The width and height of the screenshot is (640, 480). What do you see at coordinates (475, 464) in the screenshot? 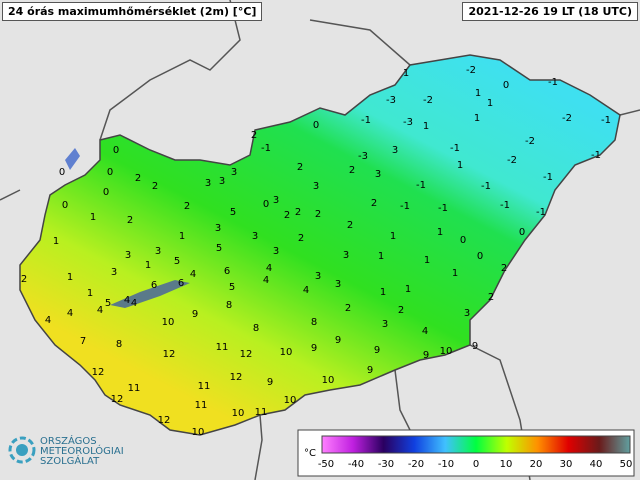
I see `legend-ticks: -50 -40 -30 -20 -10 0 10 20 30 40 50` at bounding box center [475, 464].